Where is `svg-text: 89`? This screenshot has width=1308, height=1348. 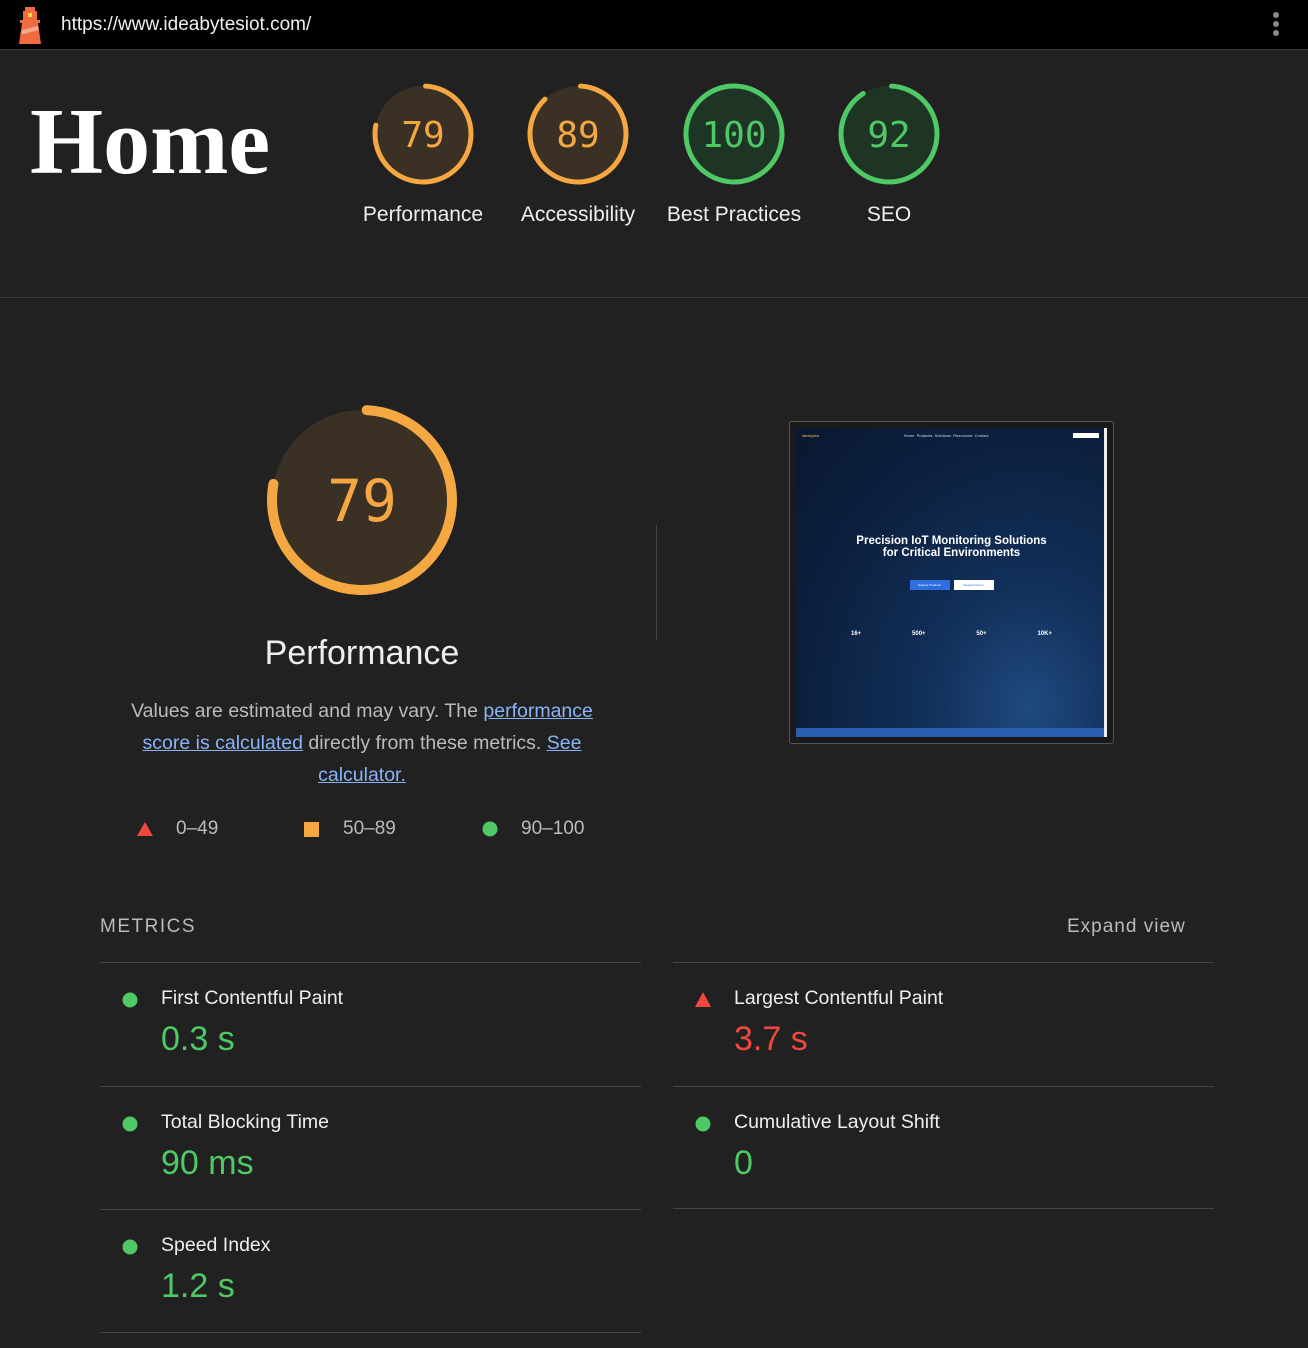 svg-text: 89 is located at coordinates (577, 135).